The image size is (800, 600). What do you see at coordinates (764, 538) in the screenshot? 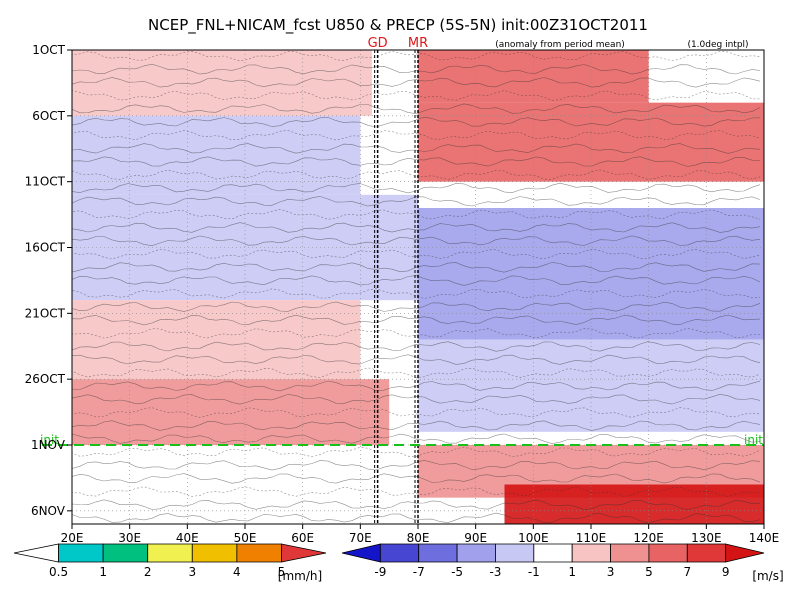
I see `x-tick-label: 140E` at bounding box center [764, 538].